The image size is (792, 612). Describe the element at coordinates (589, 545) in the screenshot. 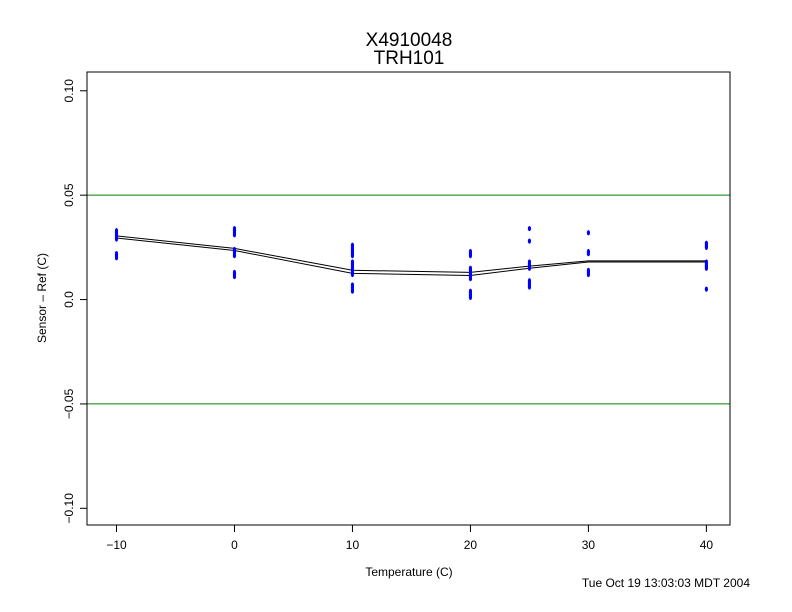

I see `x-tick-label: 30` at that location.